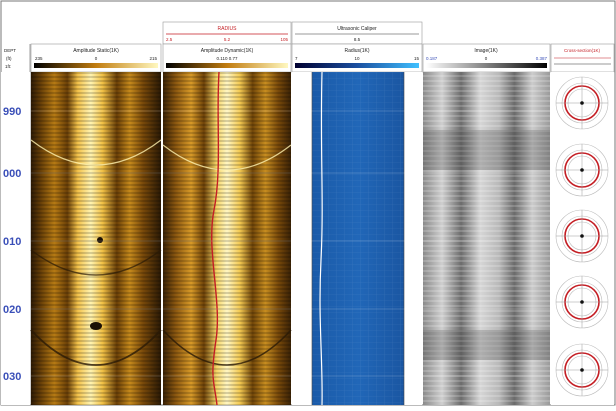  Describe the element at coordinates (12, 174) in the screenshot. I see `depth-label-2: 000` at that location.